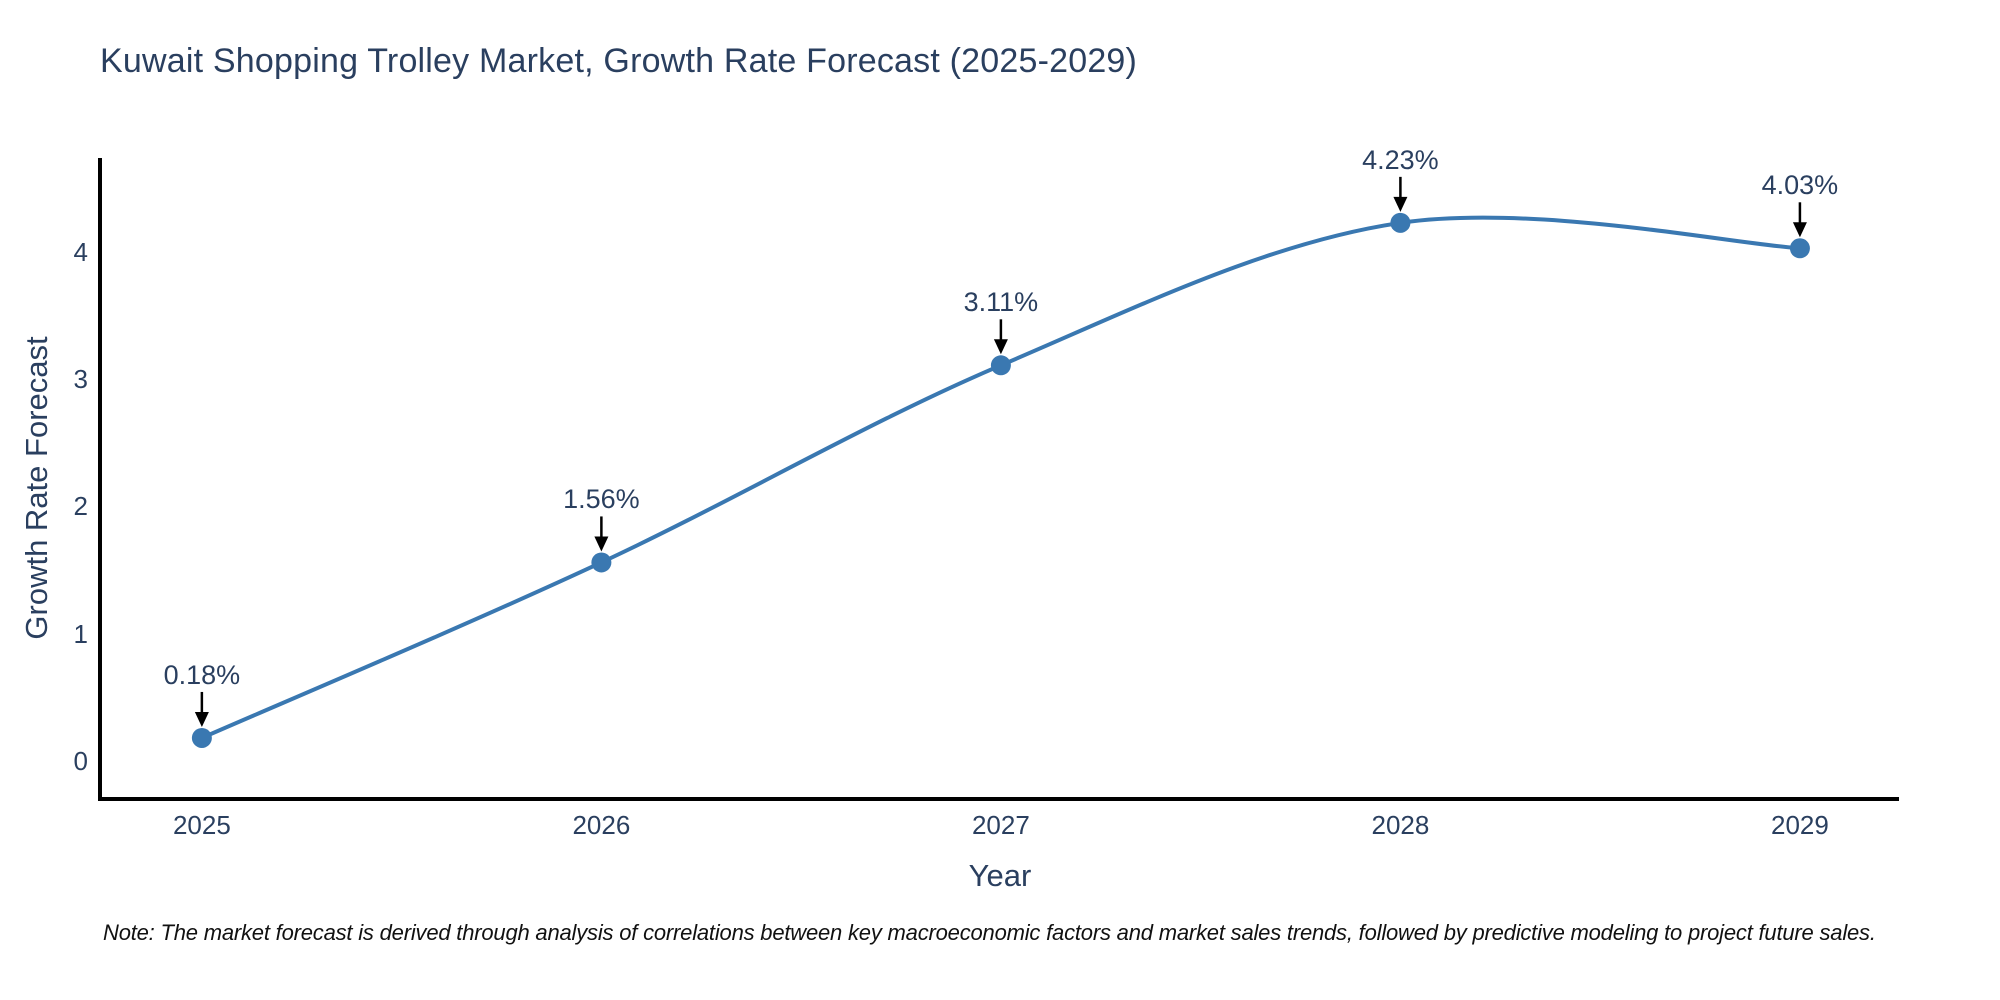 The image size is (2000, 1000). Describe the element at coordinates (601, 825) in the screenshot. I see `x-axis-tick-label: 2026` at that location.